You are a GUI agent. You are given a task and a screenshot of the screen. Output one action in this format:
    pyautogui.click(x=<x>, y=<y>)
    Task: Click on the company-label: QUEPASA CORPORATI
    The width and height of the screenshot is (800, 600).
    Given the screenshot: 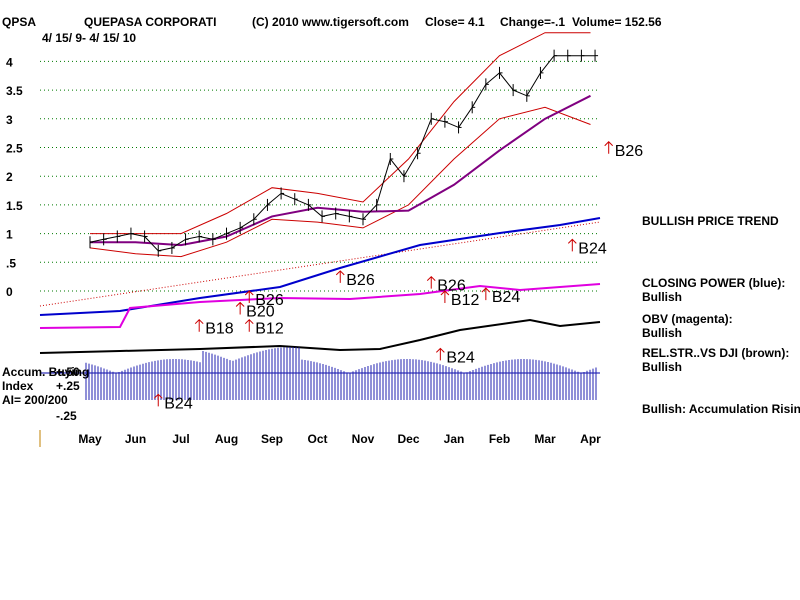 What is the action you would take?
    pyautogui.click(x=150, y=22)
    